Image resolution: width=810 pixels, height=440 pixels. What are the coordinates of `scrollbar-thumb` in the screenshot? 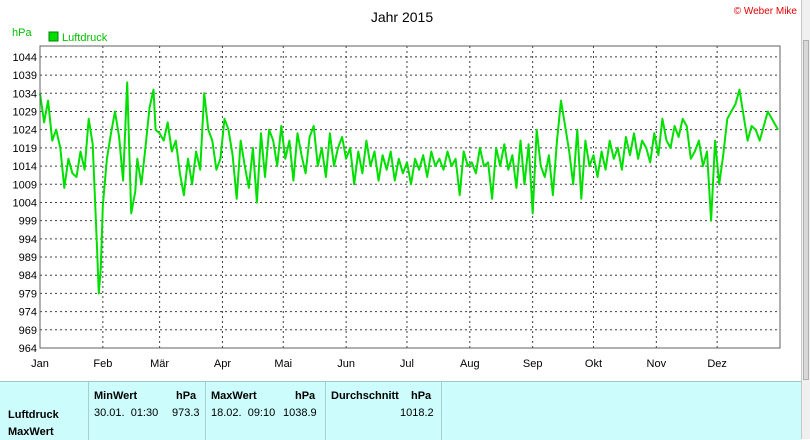 It's located at (806, 210).